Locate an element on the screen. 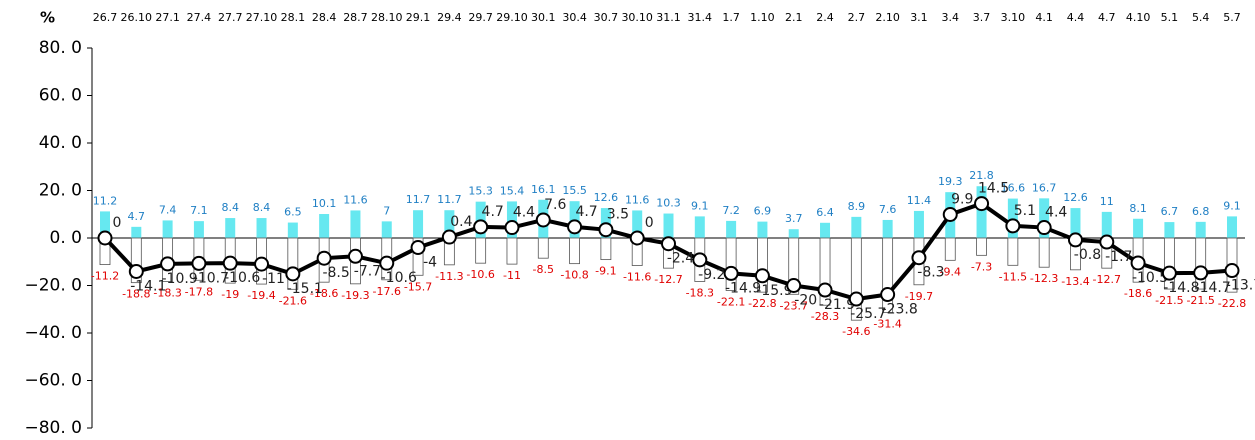  x-tick-label: 30.4 is located at coordinates (574, 17).